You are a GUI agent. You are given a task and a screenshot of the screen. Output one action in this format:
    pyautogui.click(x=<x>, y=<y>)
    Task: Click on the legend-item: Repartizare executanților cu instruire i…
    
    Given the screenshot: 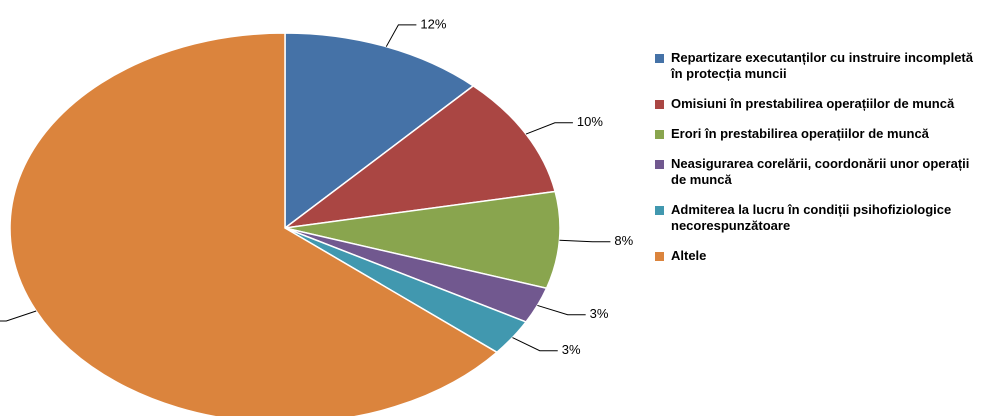 What is the action you would take?
    pyautogui.click(x=815, y=66)
    